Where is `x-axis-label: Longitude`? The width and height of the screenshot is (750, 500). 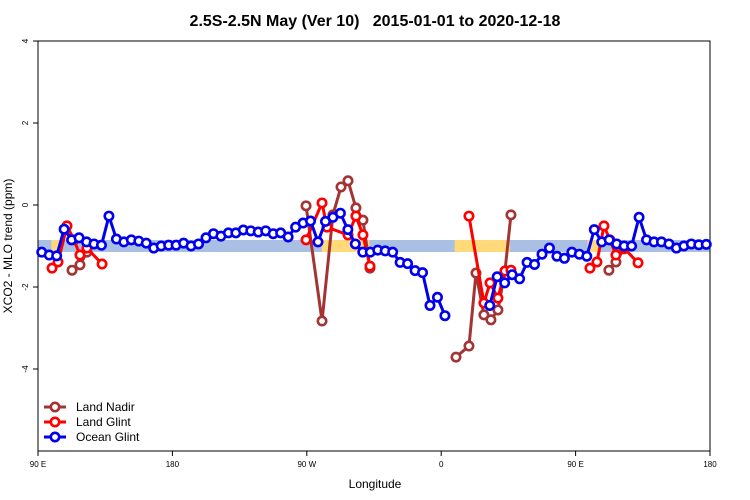 x-axis-label: Longitude is located at coordinates (375, 484).